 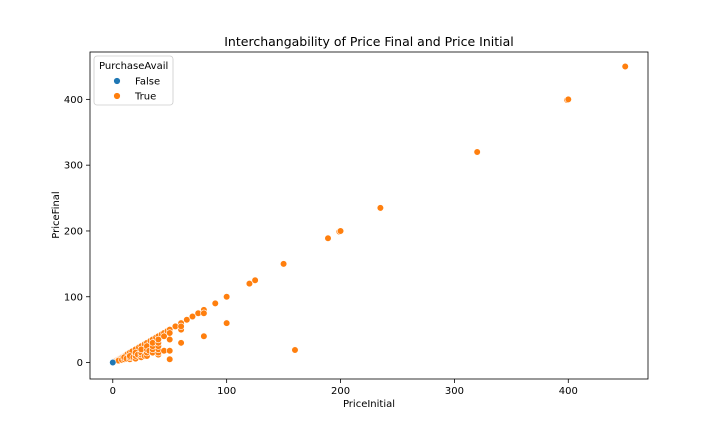 I want to click on legend-frame, so click(x=133, y=80).